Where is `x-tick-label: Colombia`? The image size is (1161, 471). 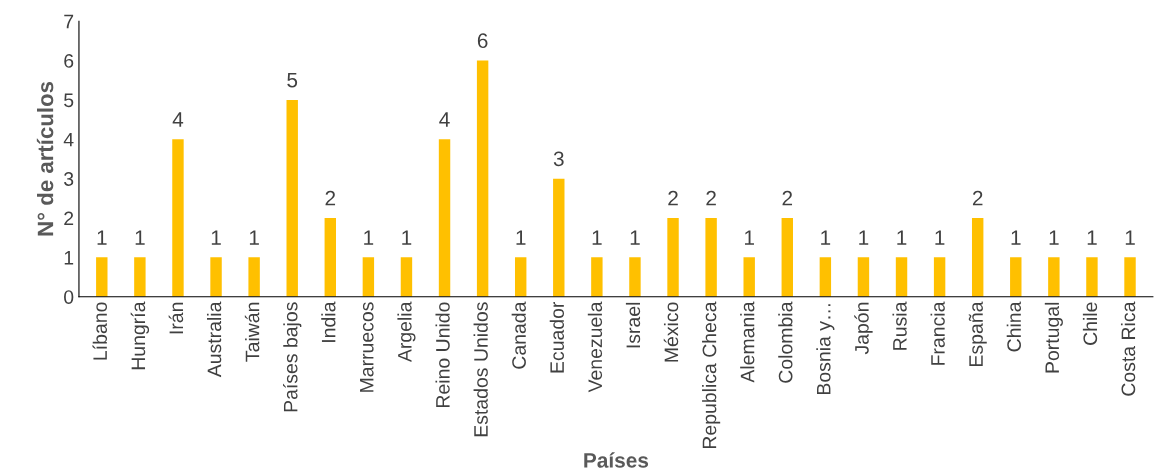
x-tick-label: Colombia is located at coordinates (785, 342).